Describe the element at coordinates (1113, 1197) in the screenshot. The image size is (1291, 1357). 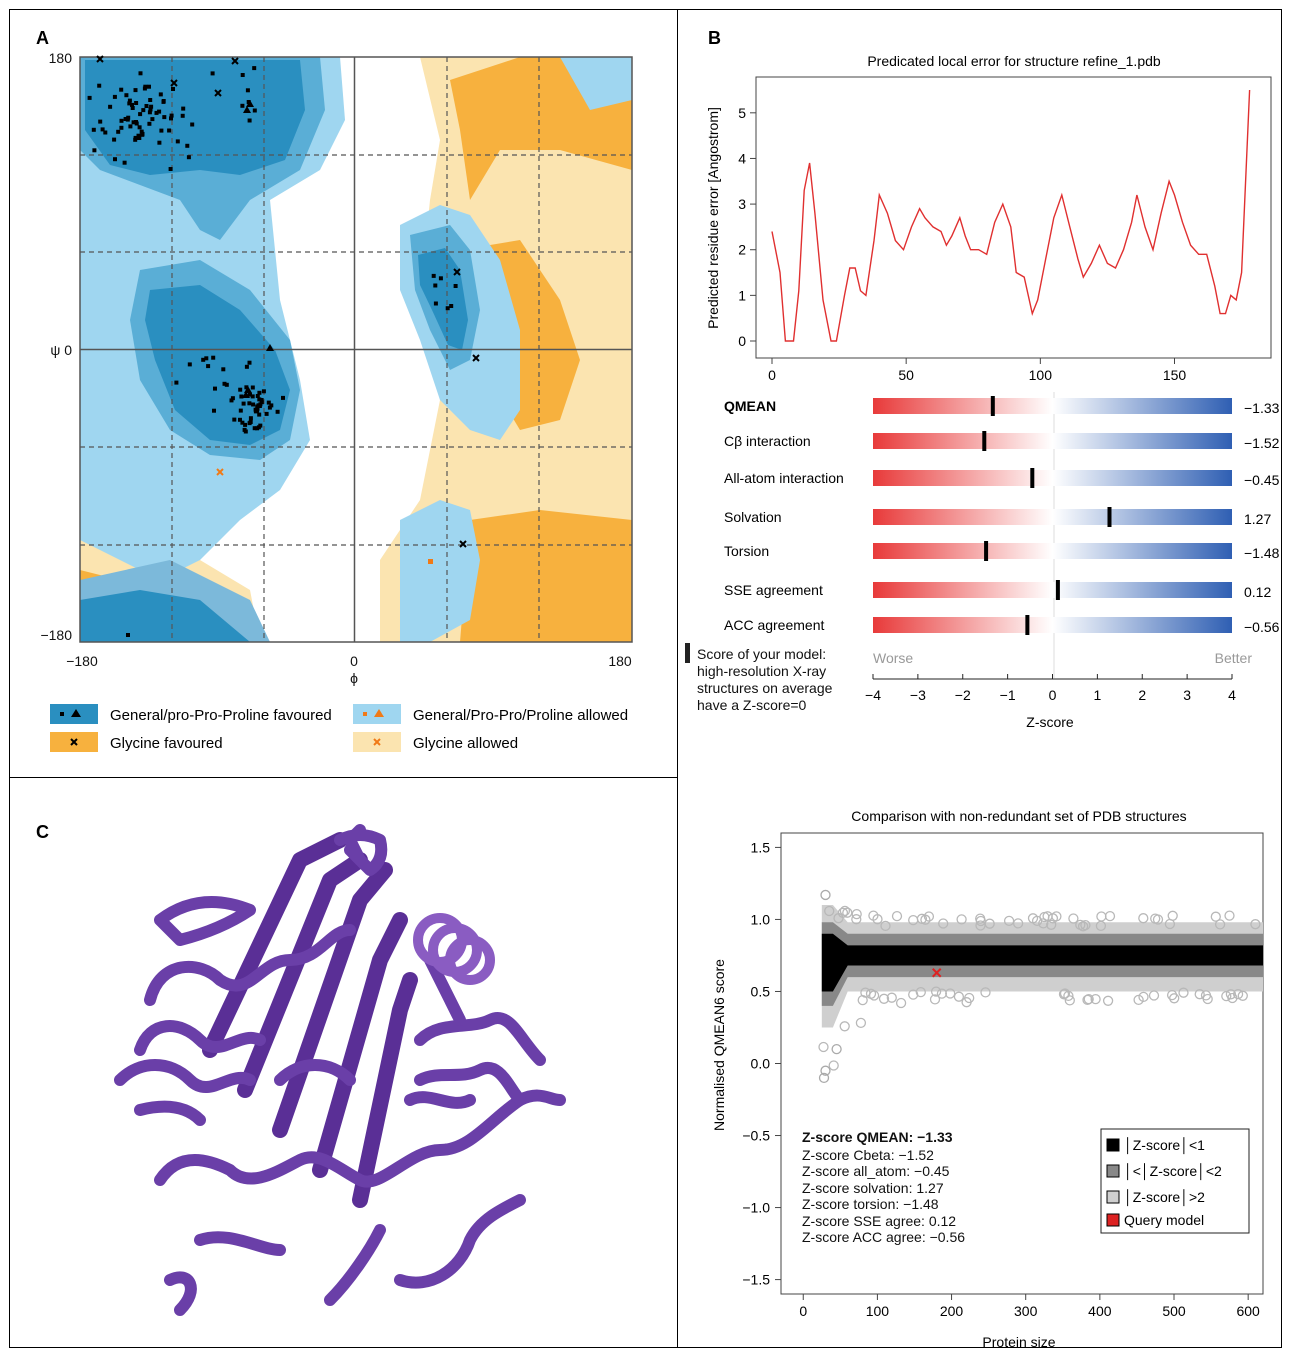
I see `legend-swatch-z3` at that location.